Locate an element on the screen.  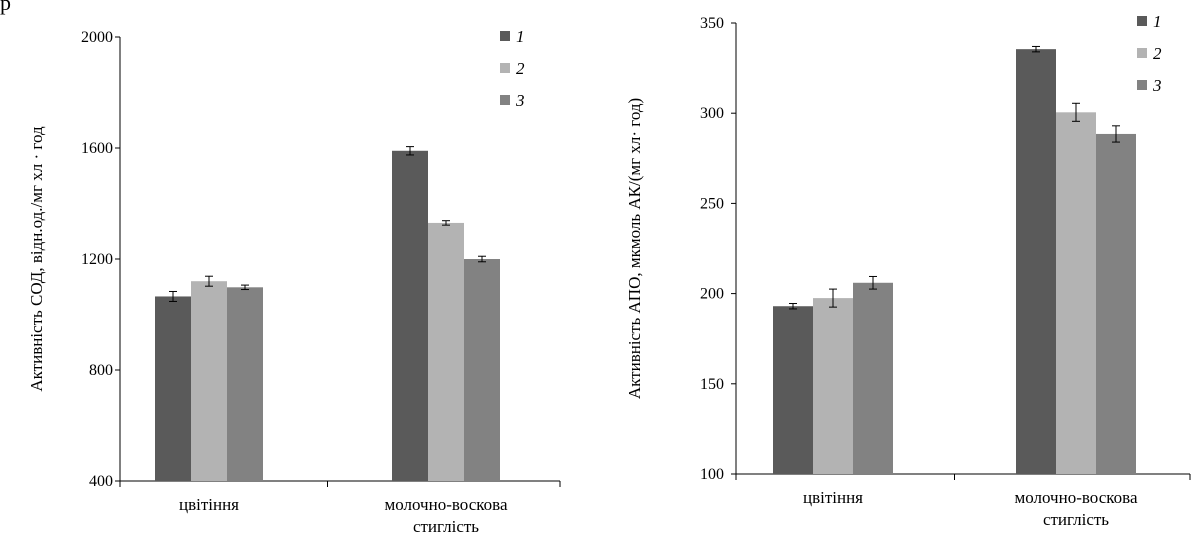
y-tick-label: 350 is located at coordinates (712, 23).